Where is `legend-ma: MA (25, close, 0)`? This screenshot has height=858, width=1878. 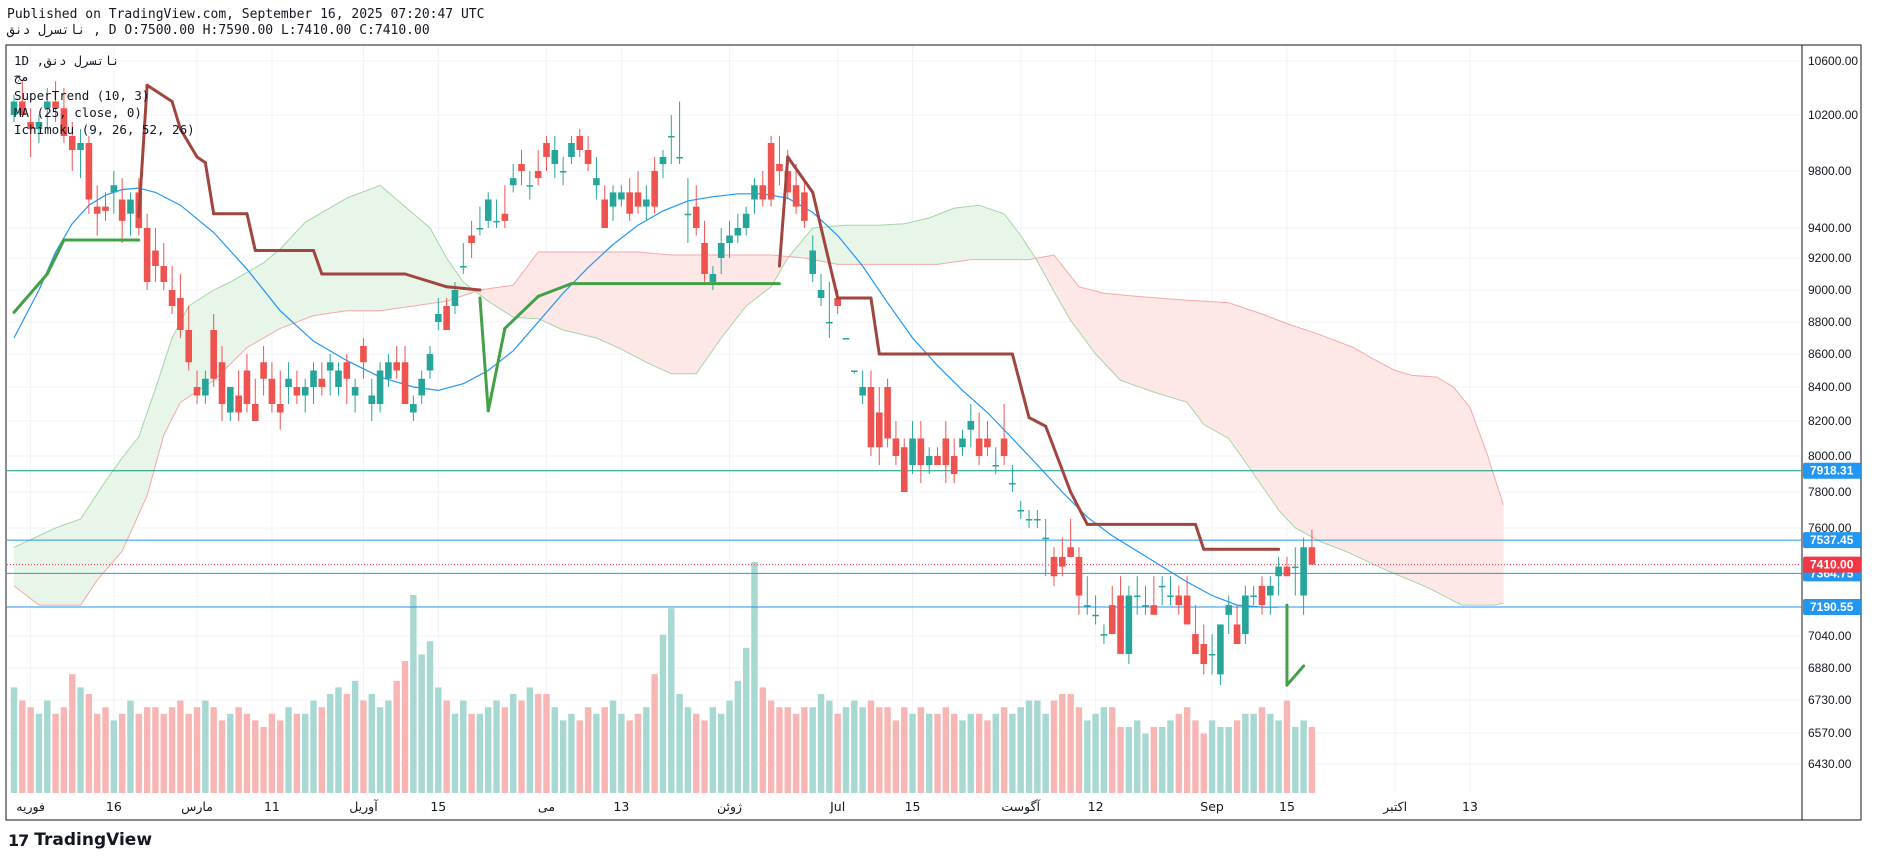
legend-ma: MA (25, close, 0) is located at coordinates (78, 112).